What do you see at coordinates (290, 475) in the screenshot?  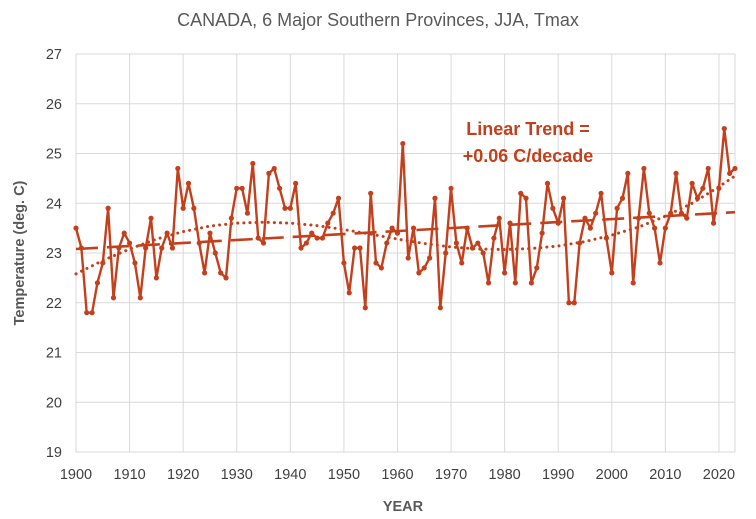 I see `x-tick-label: 1940` at bounding box center [290, 475].